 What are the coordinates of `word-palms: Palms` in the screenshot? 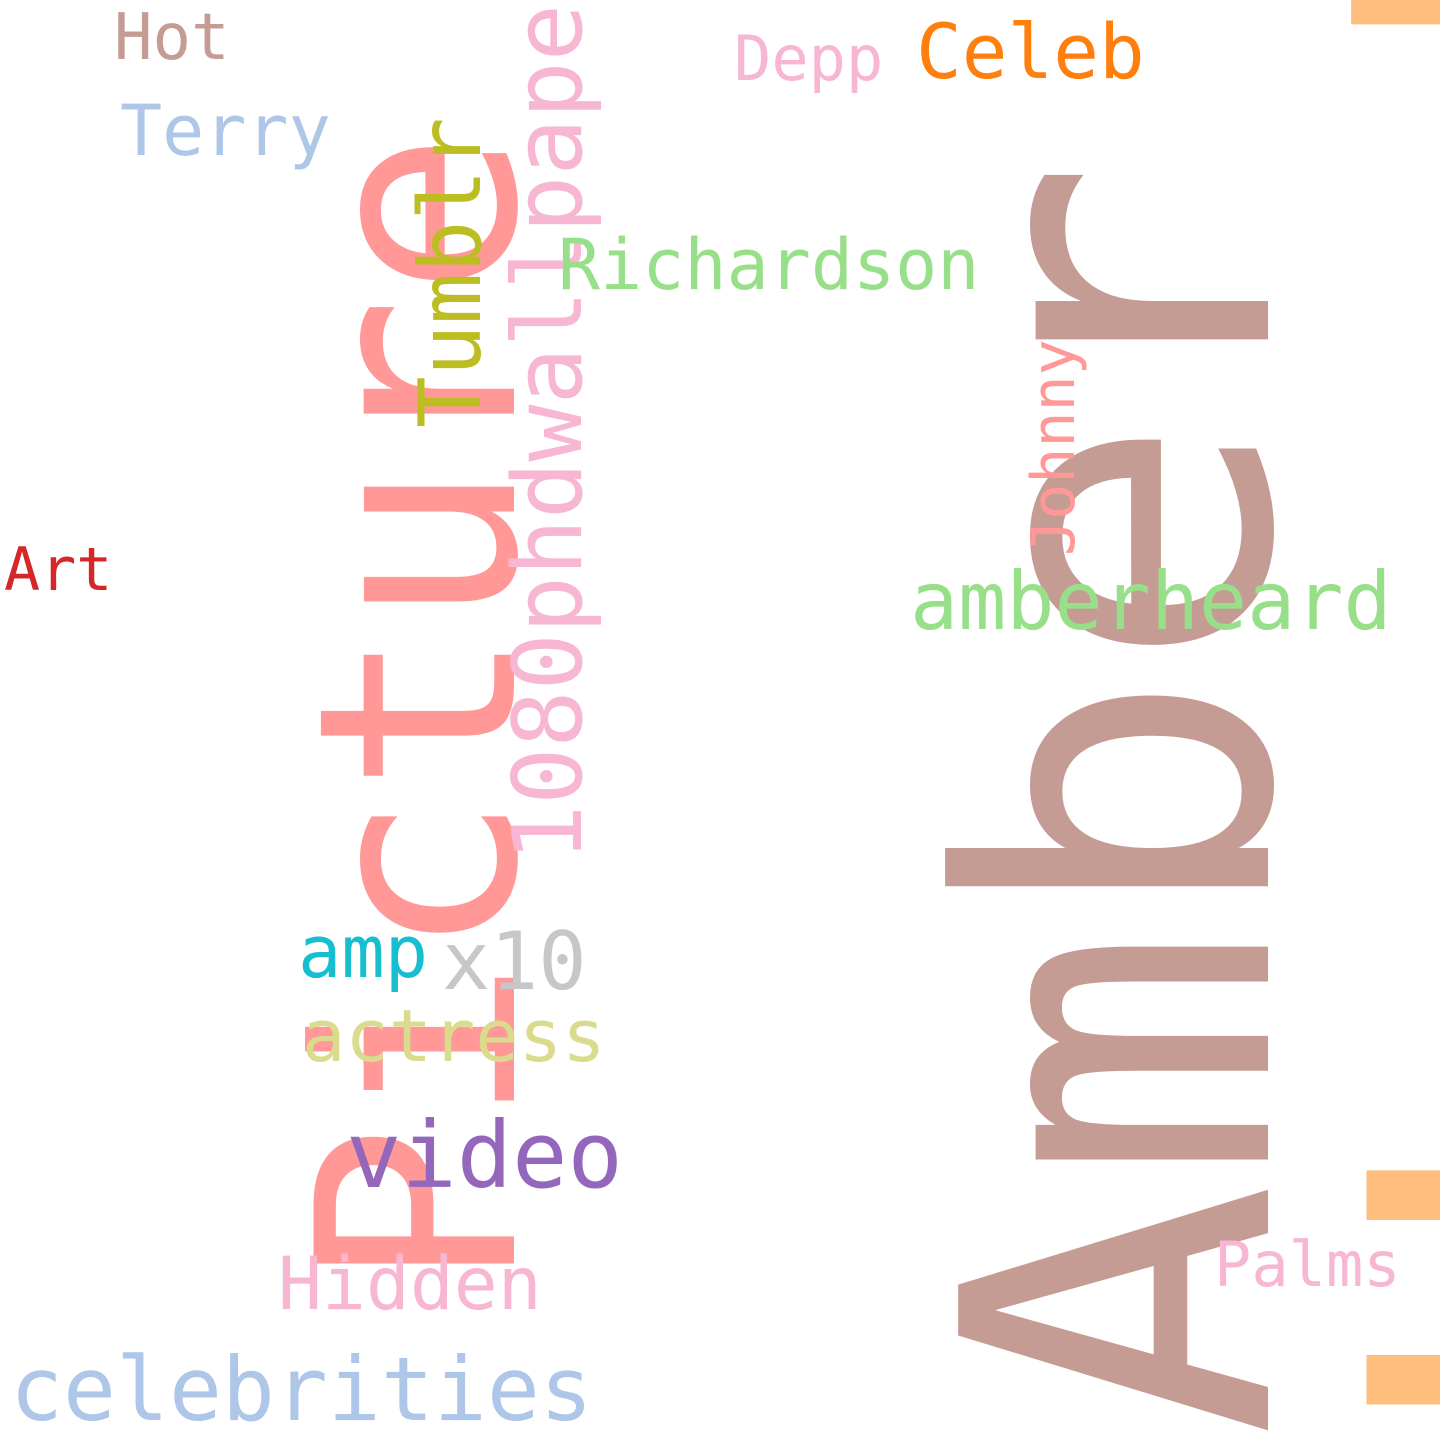 It's located at (1307, 1264).